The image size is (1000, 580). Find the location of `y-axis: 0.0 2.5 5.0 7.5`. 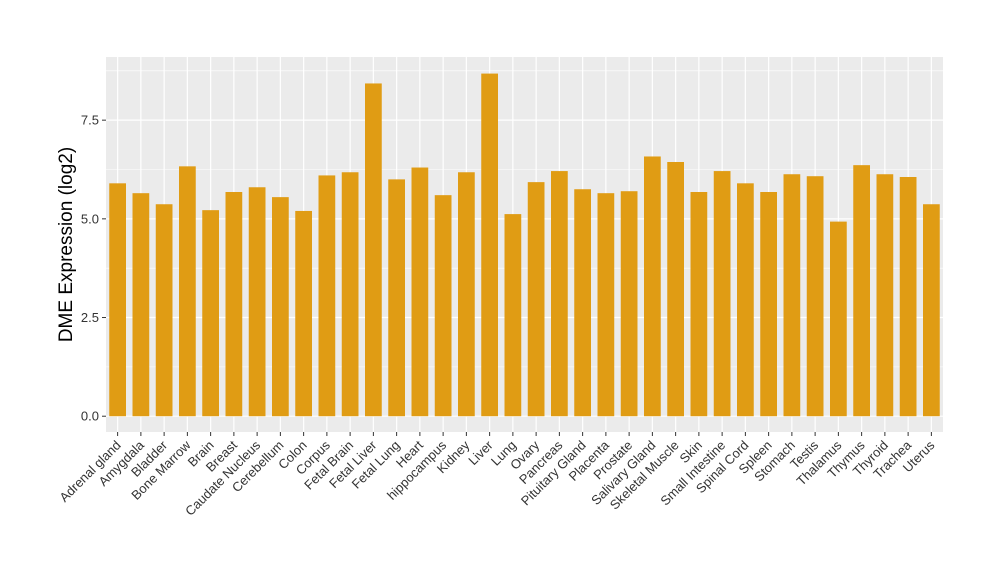

y-axis: 0.0 2.5 5.0 7.5 is located at coordinates (93, 268).